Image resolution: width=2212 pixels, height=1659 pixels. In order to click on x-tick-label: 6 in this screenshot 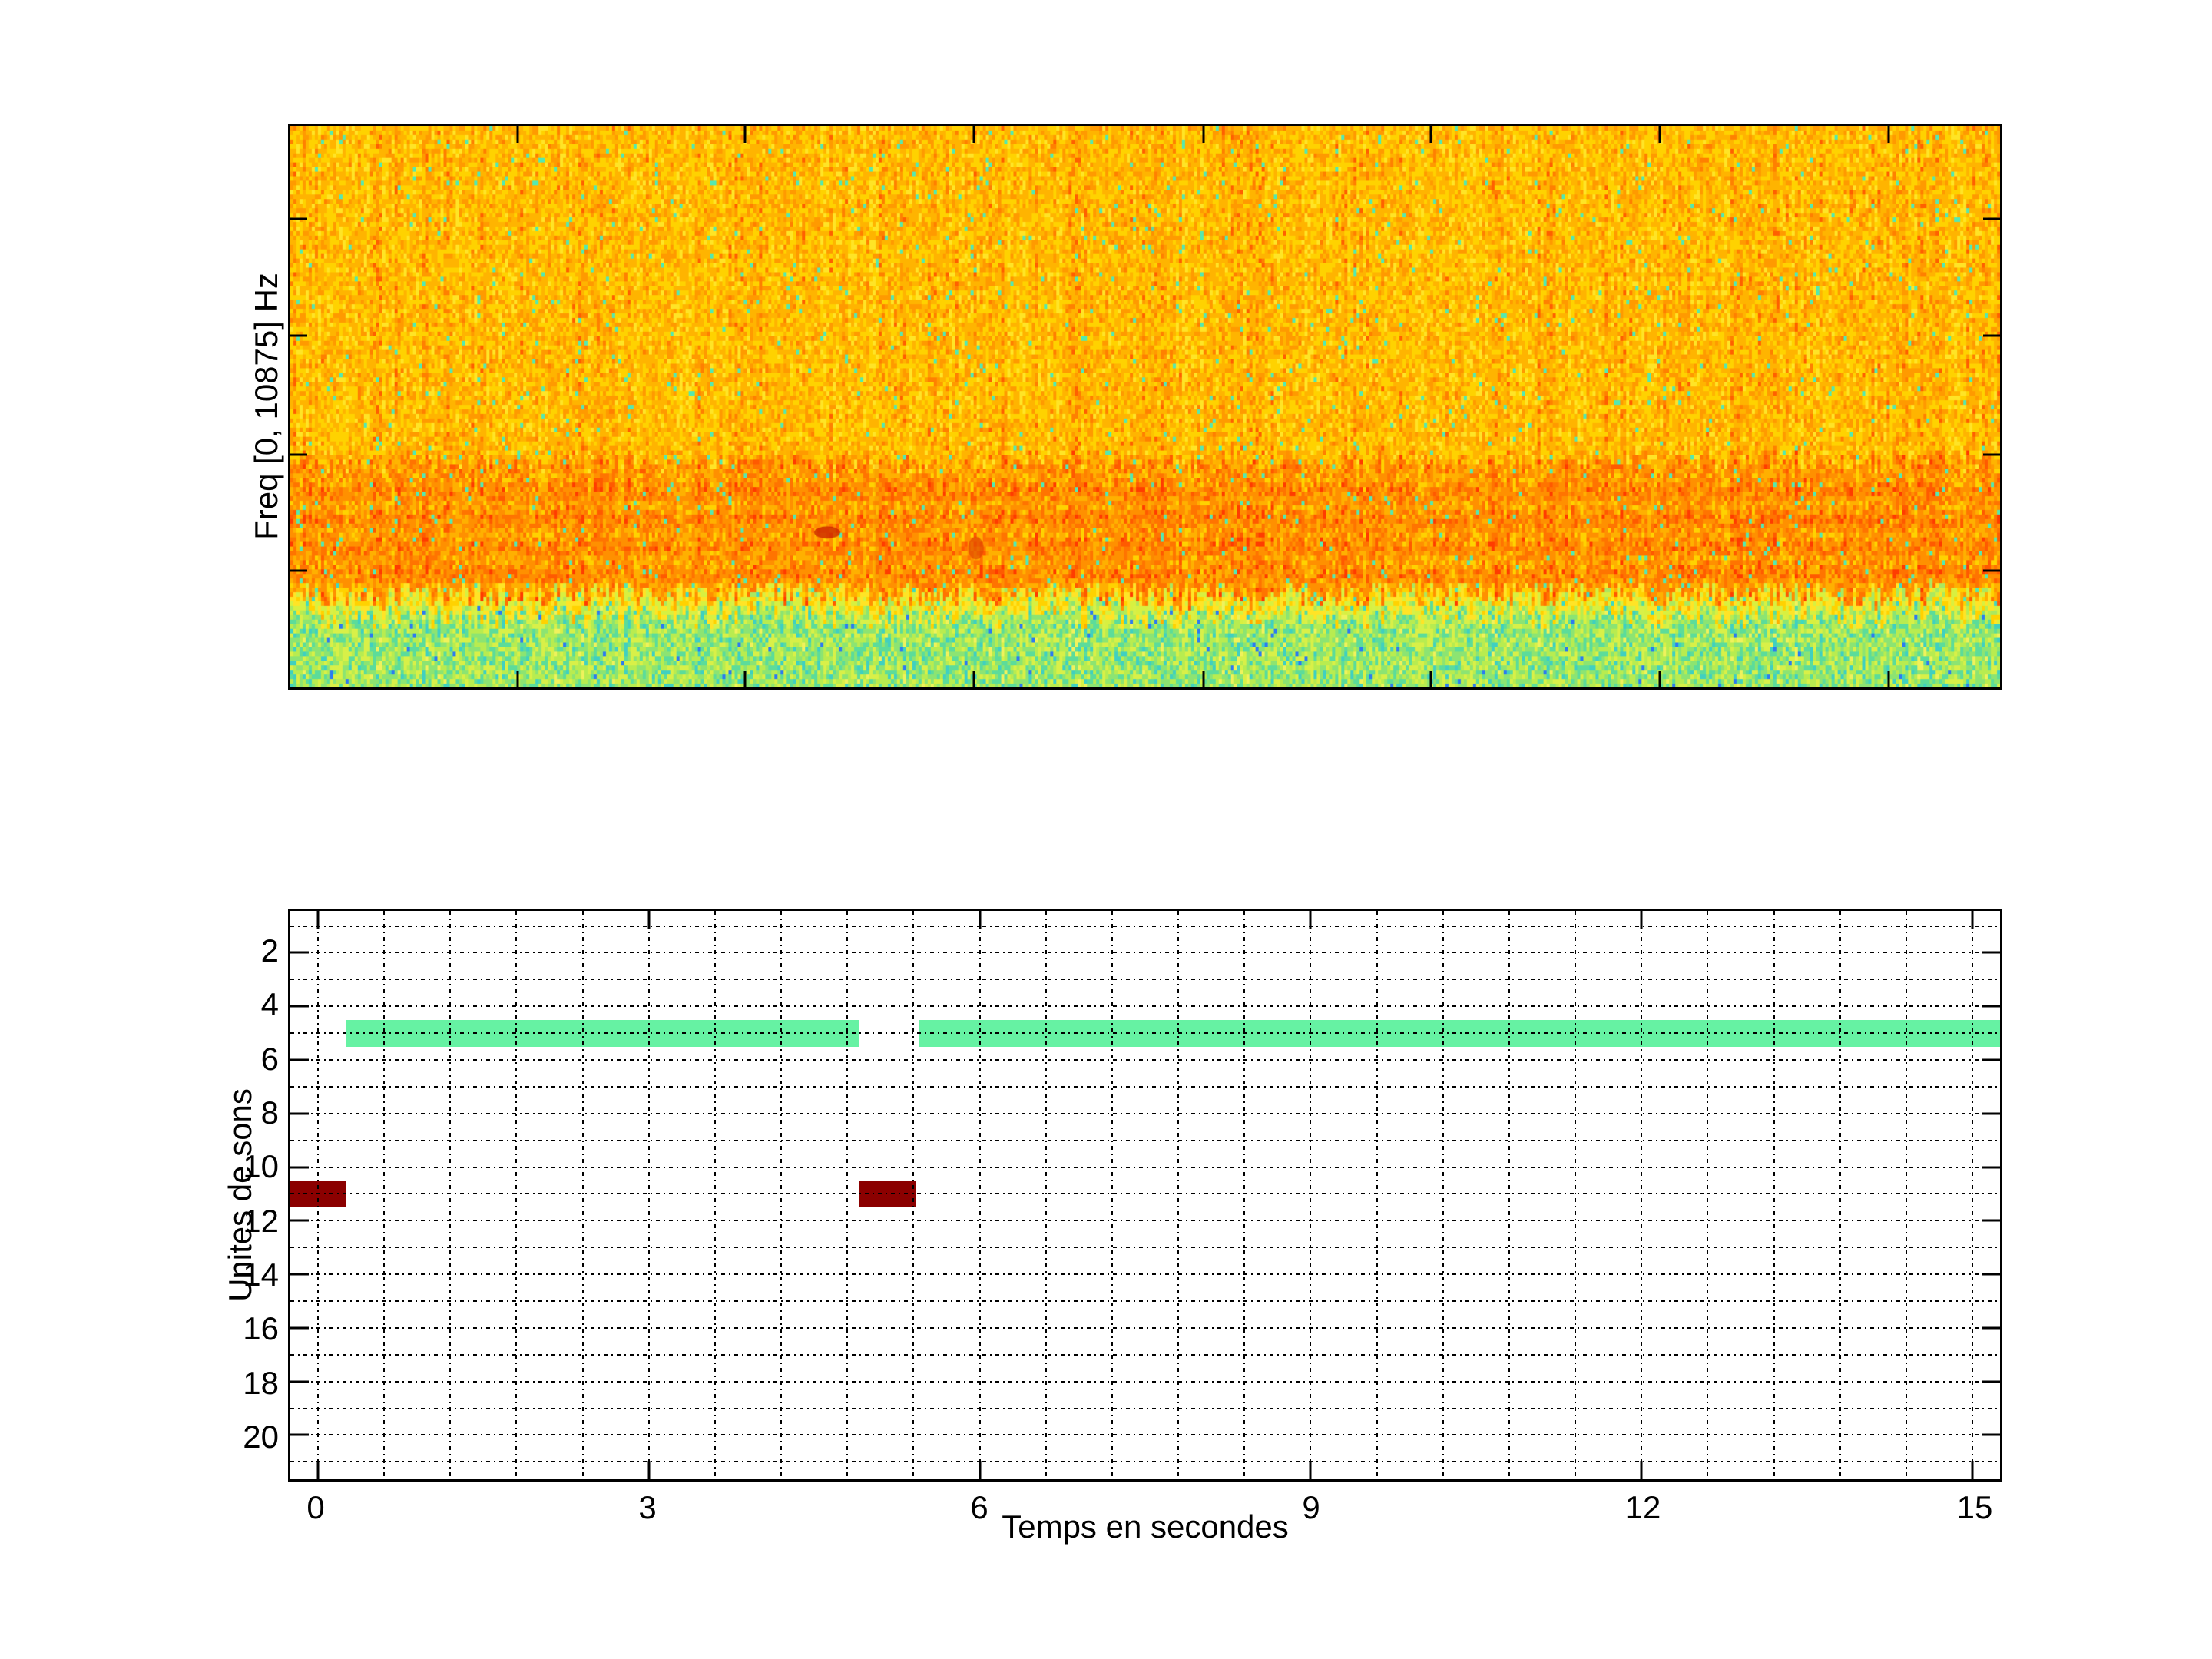, I will do `click(979, 1507)`.